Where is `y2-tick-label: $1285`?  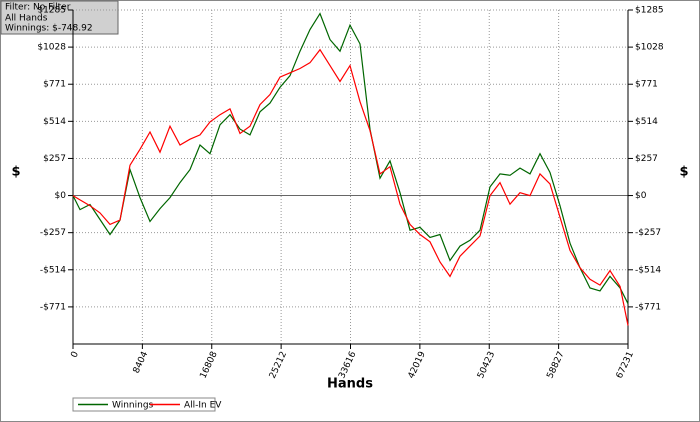
y2-tick-label: $1285 is located at coordinates (649, 11).